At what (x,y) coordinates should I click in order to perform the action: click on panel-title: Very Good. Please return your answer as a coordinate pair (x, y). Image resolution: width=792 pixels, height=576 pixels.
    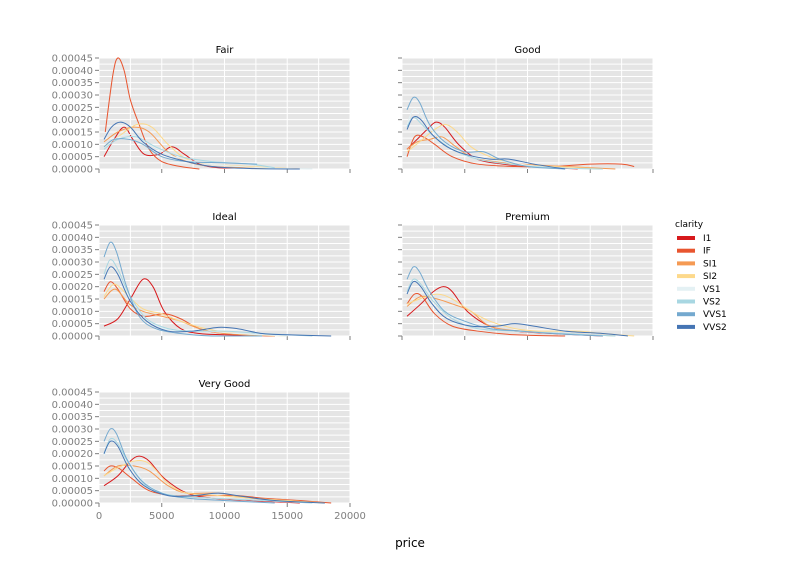
    Looking at the image, I should click on (225, 384).